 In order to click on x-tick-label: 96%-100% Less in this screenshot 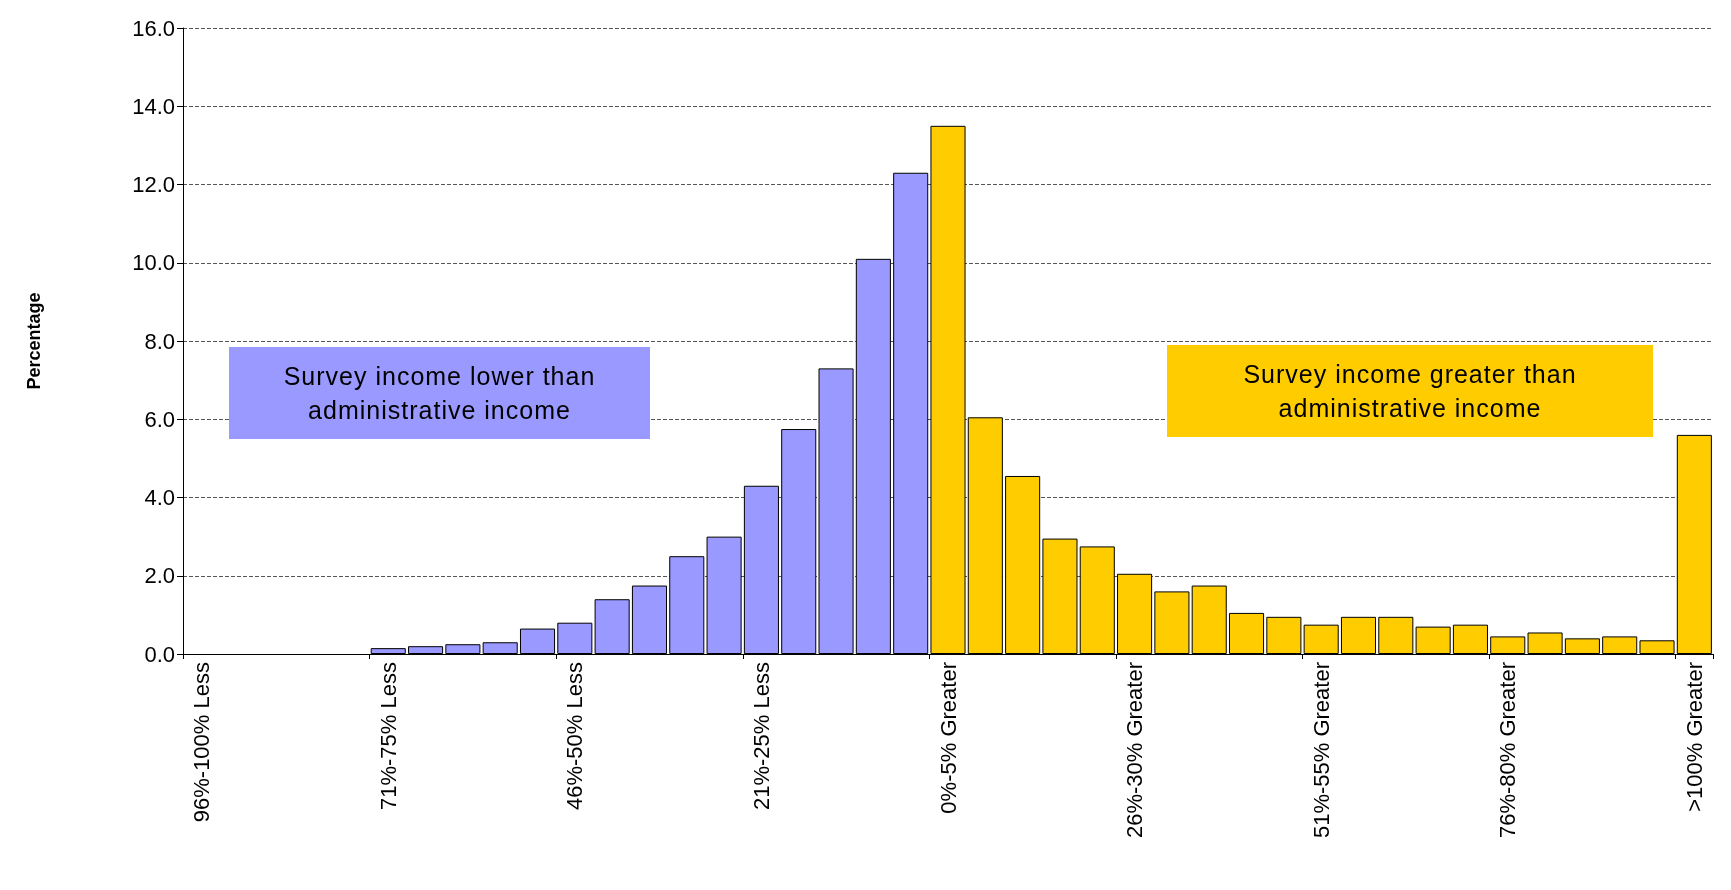, I will do `click(202, 742)`.